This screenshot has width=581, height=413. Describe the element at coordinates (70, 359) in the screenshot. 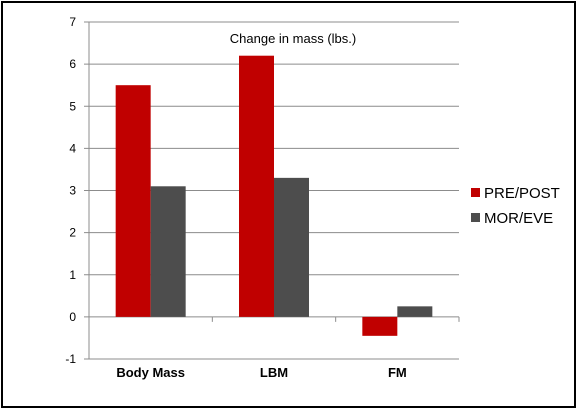

I see `y-tick-label: -1` at that location.